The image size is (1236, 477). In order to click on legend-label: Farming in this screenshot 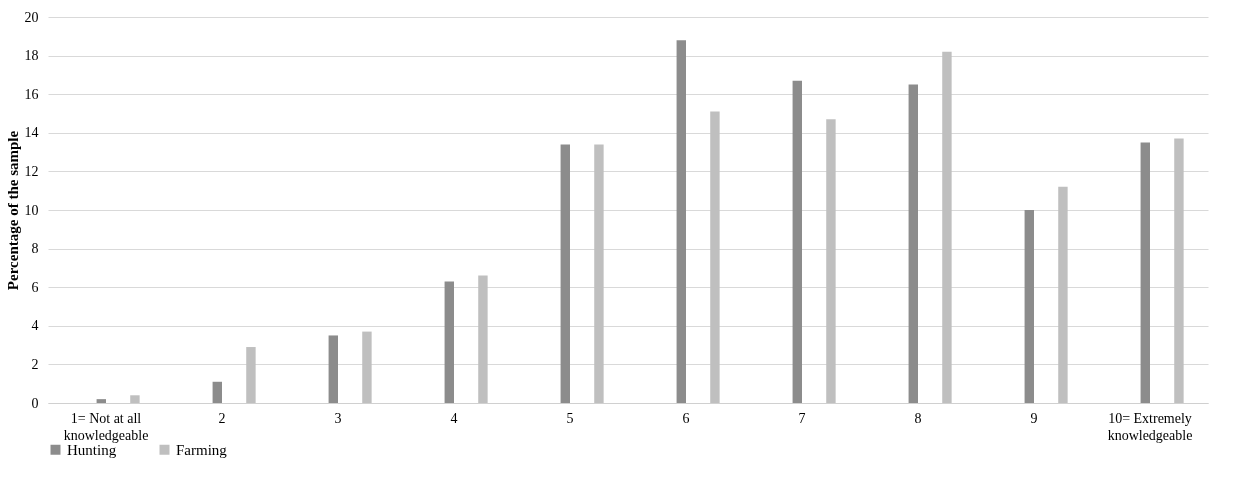, I will do `click(202, 449)`.